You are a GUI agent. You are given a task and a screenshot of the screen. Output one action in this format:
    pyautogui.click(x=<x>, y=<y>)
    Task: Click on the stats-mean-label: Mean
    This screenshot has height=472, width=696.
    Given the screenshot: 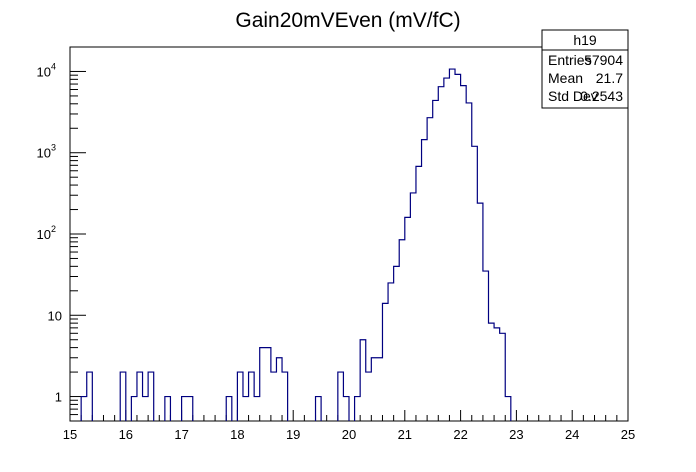 What is the action you would take?
    pyautogui.click(x=565, y=78)
    